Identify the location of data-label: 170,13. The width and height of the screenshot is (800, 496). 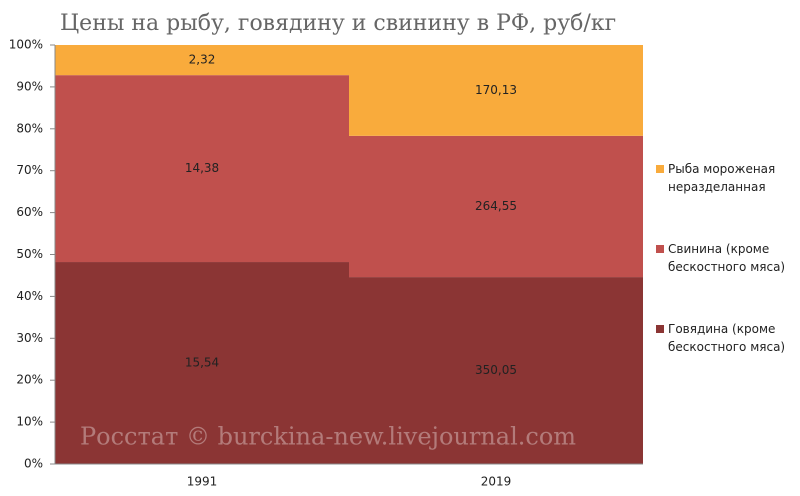
(496, 90).